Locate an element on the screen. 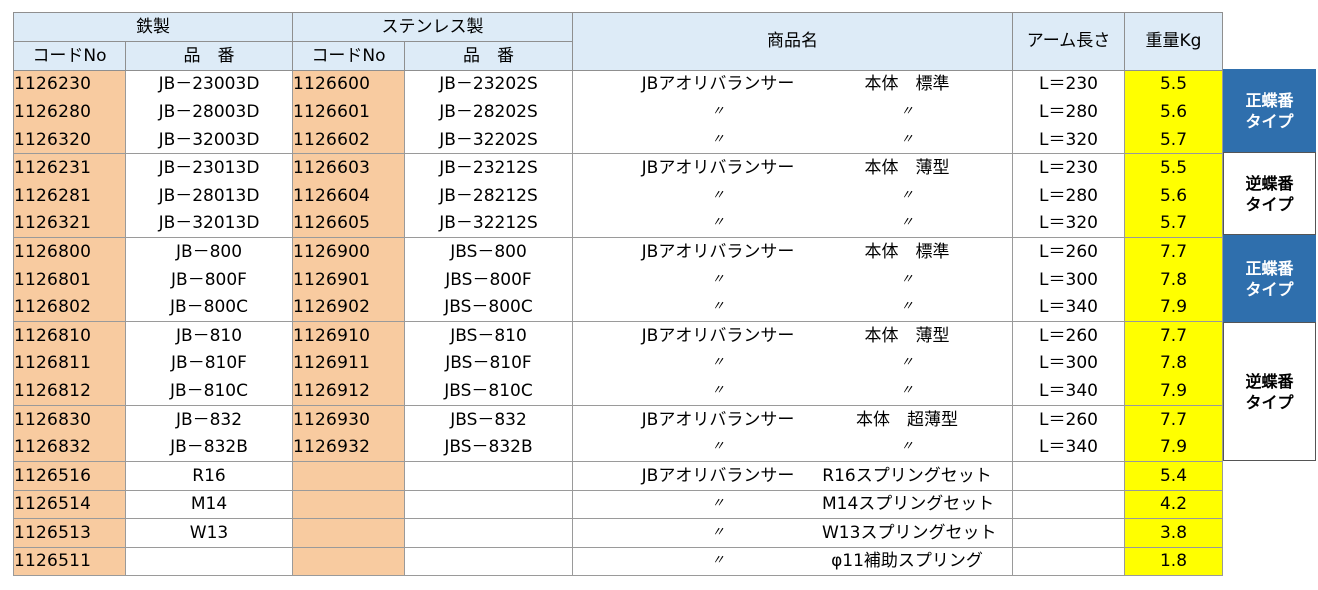 This screenshot has width=1318, height=590. iron-code-cell: 1126281 is located at coordinates (69, 195).